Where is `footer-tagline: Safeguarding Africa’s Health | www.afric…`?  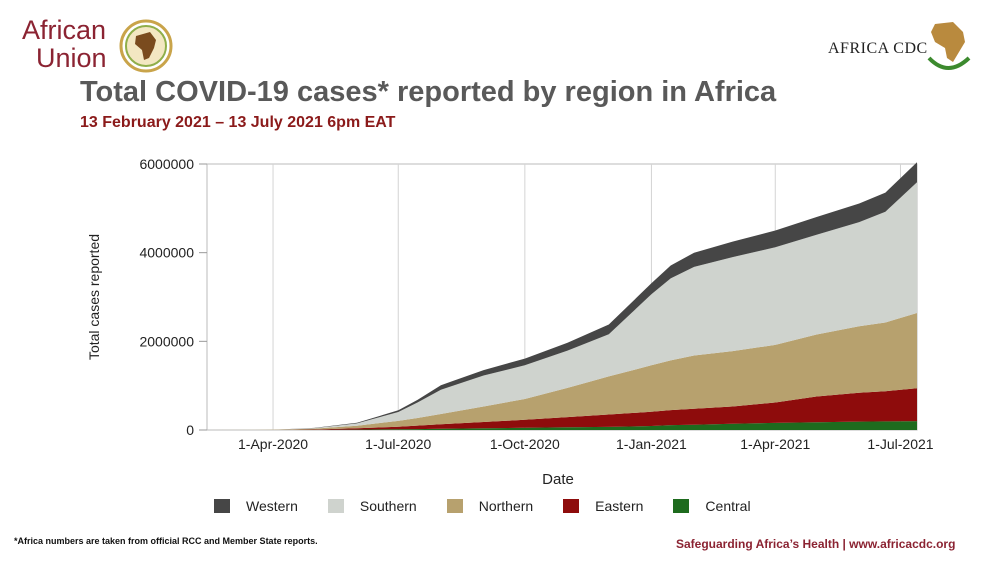 footer-tagline: Safeguarding Africa’s Health | www.afric… is located at coordinates (816, 544).